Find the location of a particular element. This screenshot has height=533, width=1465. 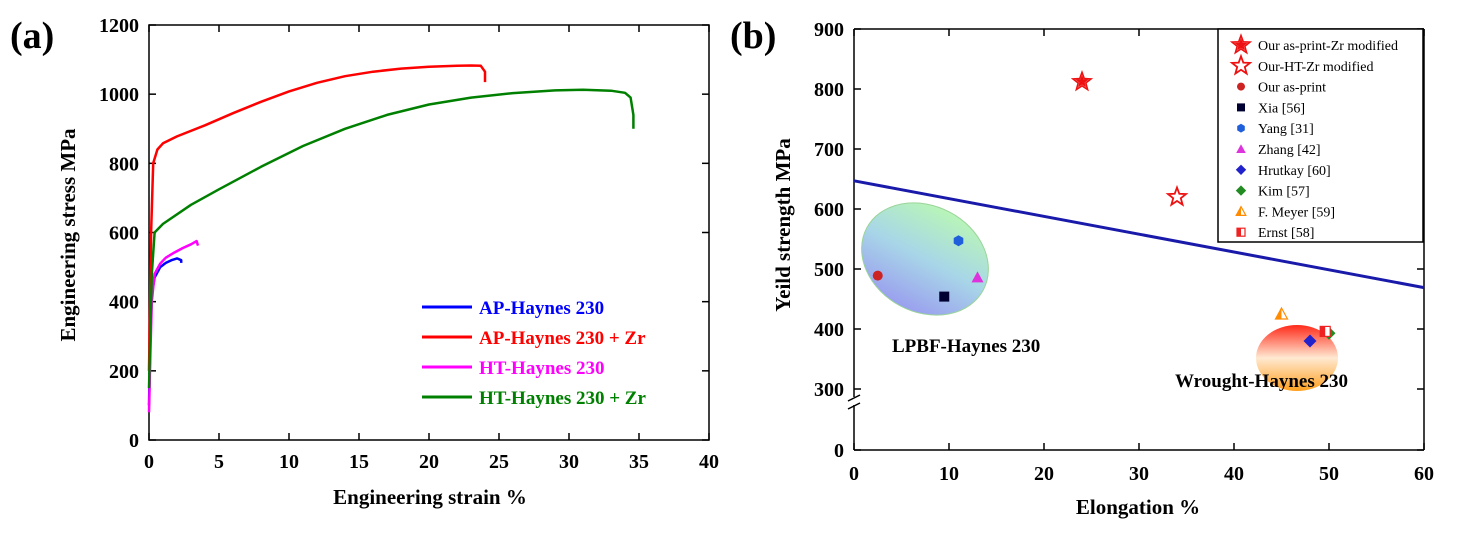

x-tick-label: 15 is located at coordinates (359, 462).